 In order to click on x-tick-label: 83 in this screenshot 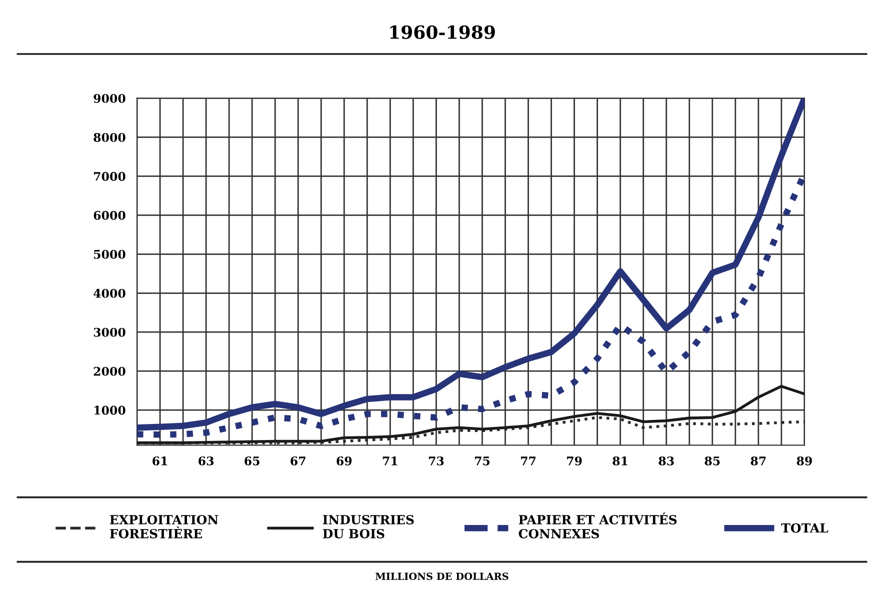, I will do `click(666, 461)`.